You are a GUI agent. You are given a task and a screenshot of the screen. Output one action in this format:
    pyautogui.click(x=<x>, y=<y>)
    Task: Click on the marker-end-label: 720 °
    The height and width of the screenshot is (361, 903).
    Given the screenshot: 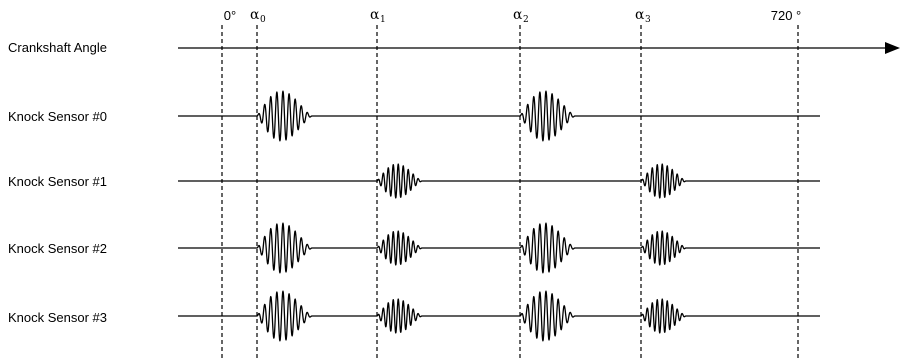 What is the action you would take?
    pyautogui.click(x=786, y=15)
    